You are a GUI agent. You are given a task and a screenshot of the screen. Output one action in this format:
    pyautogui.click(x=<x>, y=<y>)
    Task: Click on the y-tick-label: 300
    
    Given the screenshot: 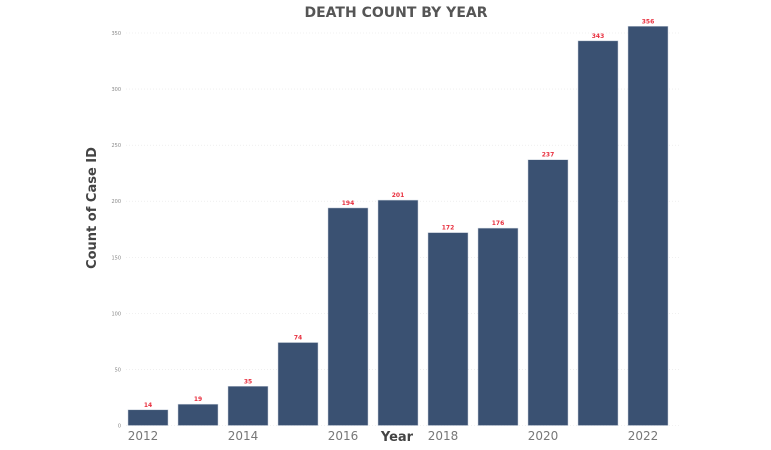 What is the action you would take?
    pyautogui.click(x=116, y=90)
    